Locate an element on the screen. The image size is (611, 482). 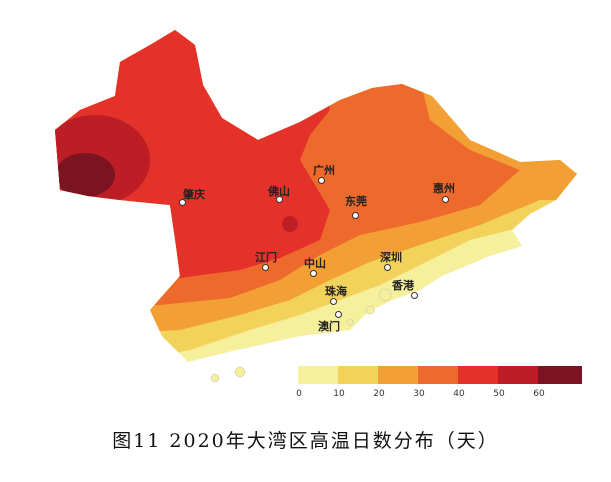
city-label: 香港 is located at coordinates (403, 285).